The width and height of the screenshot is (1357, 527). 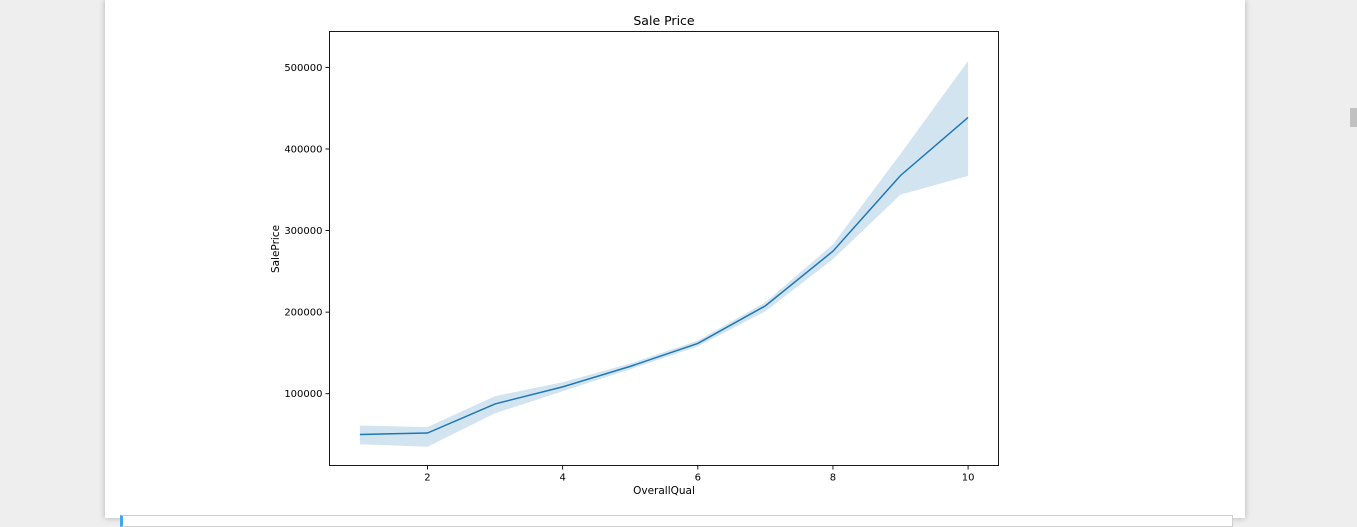 I want to click on x-tick-label: 8, so click(x=833, y=478).